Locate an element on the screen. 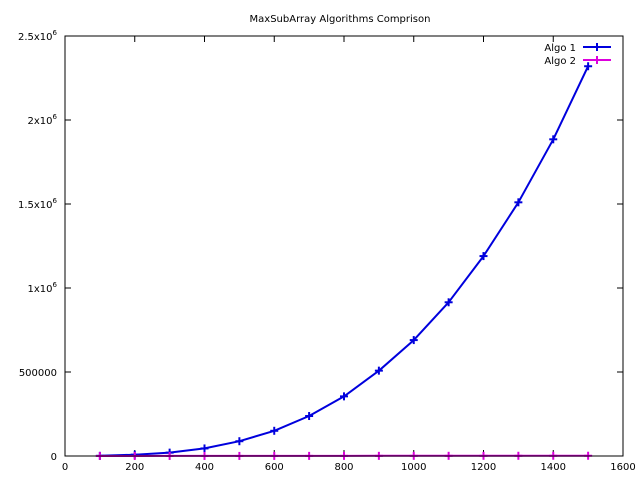 This screenshot has width=640, height=480. y-tick-label: 1.5x10⁶ is located at coordinates (38, 204).